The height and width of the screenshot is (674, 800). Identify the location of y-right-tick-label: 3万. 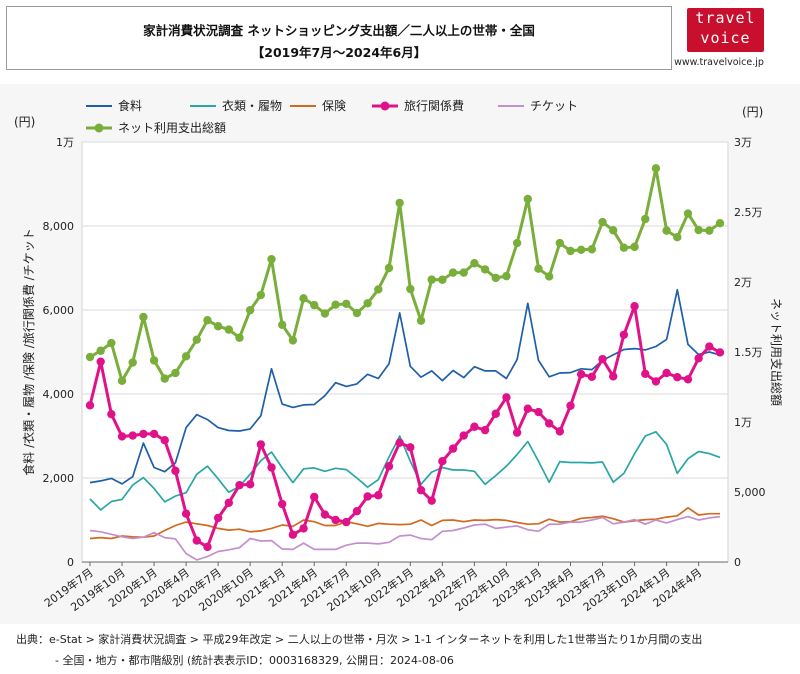
(743, 142).